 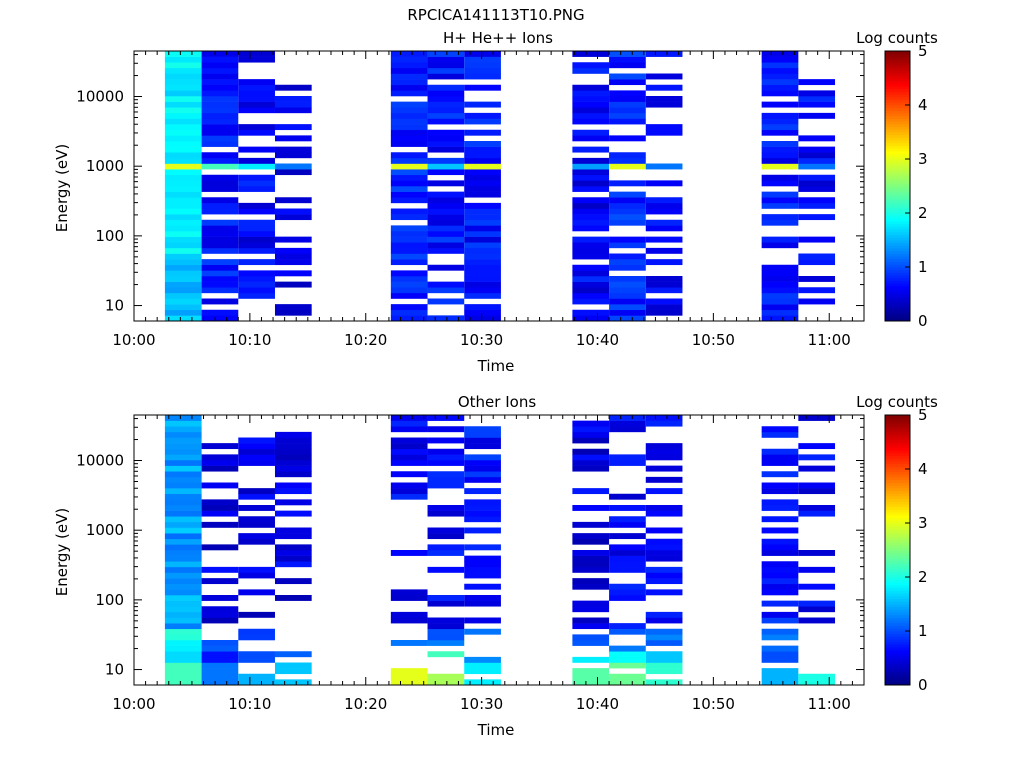 What do you see at coordinates (597, 704) in the screenshot?
I see `x-tick-label: 10:40` at bounding box center [597, 704].